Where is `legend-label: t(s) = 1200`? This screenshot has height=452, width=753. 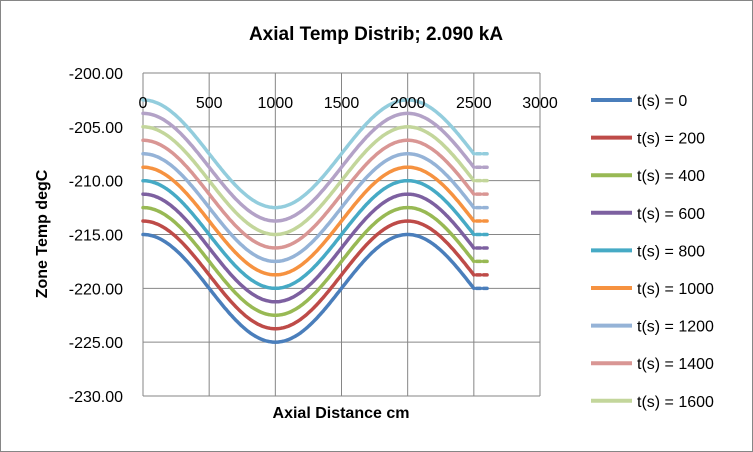 legend-label: t(s) = 1200 is located at coordinates (675, 327).